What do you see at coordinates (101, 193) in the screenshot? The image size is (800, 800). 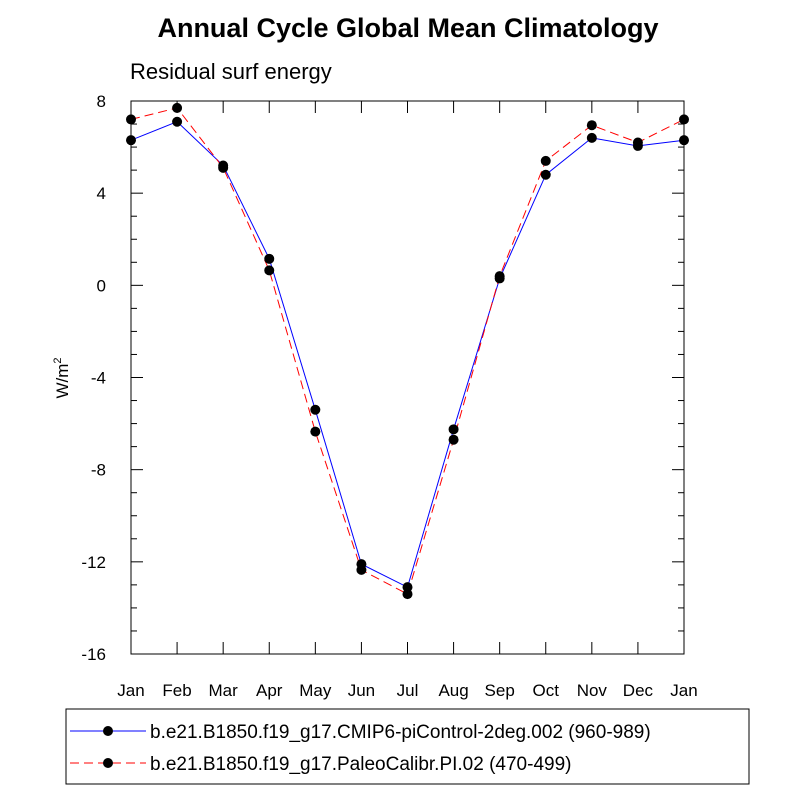 I see `y-tick-label: 4` at bounding box center [101, 193].